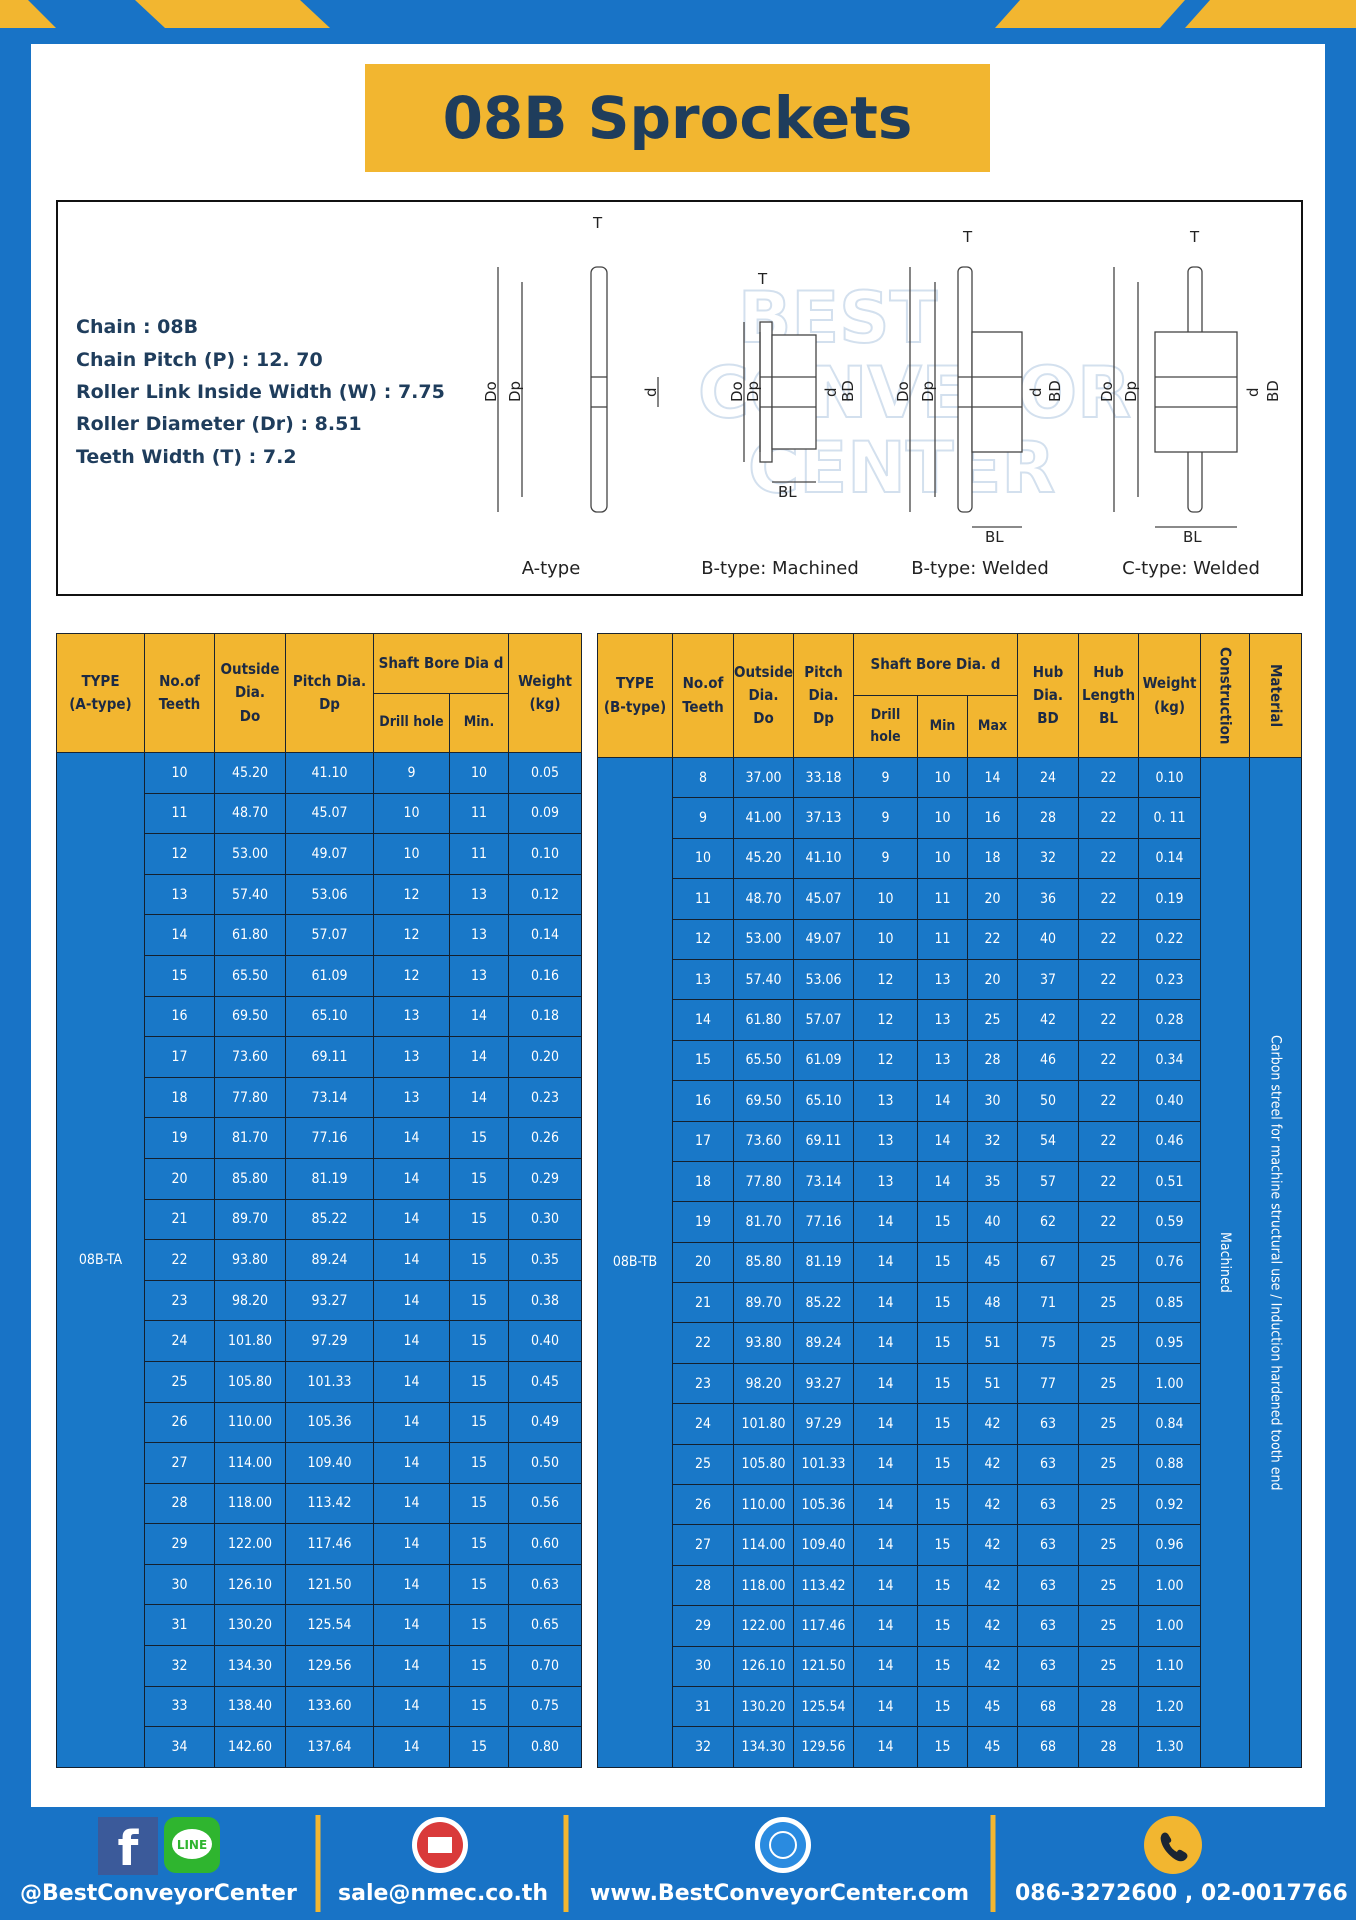  I want to click on data-cell: 98.20, so click(763, 1383).